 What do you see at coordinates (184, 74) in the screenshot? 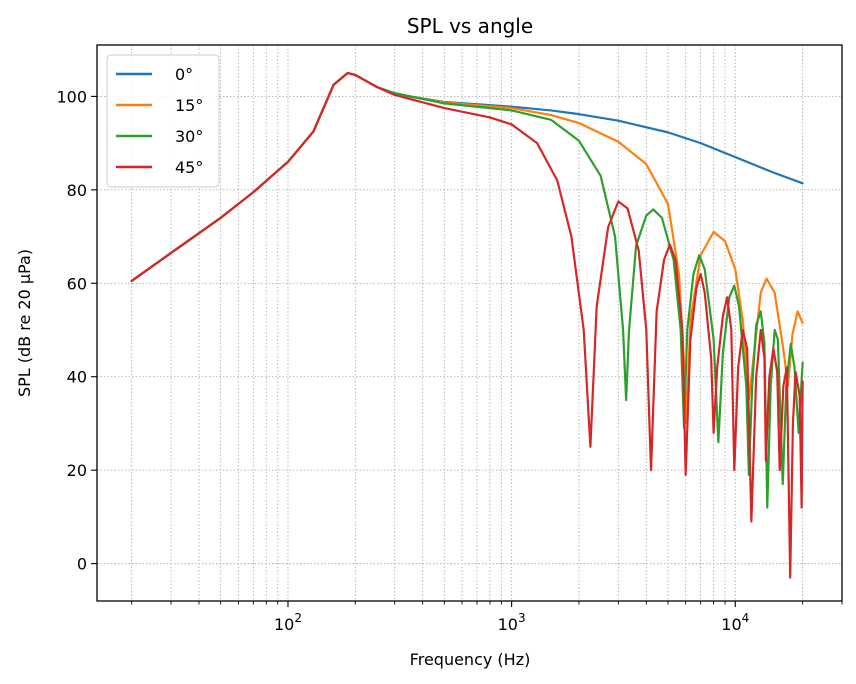
I see `legend-label: 0°` at bounding box center [184, 74].